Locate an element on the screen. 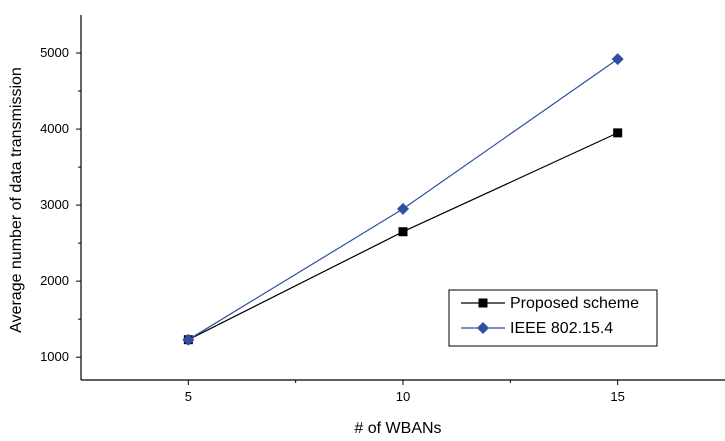  y-tick-label: 4000 is located at coordinates (54, 128).